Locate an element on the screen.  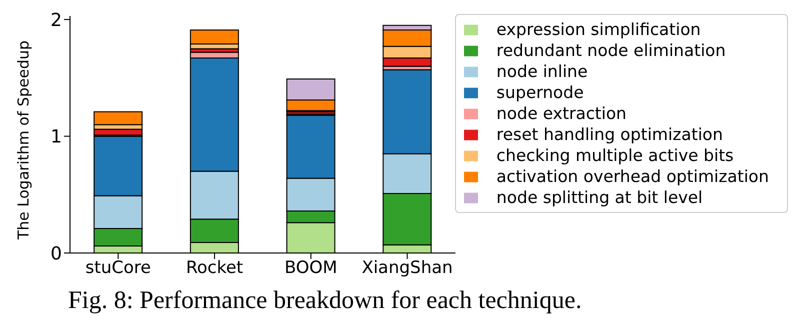
y-tick-label: 1 is located at coordinates (56, 137).